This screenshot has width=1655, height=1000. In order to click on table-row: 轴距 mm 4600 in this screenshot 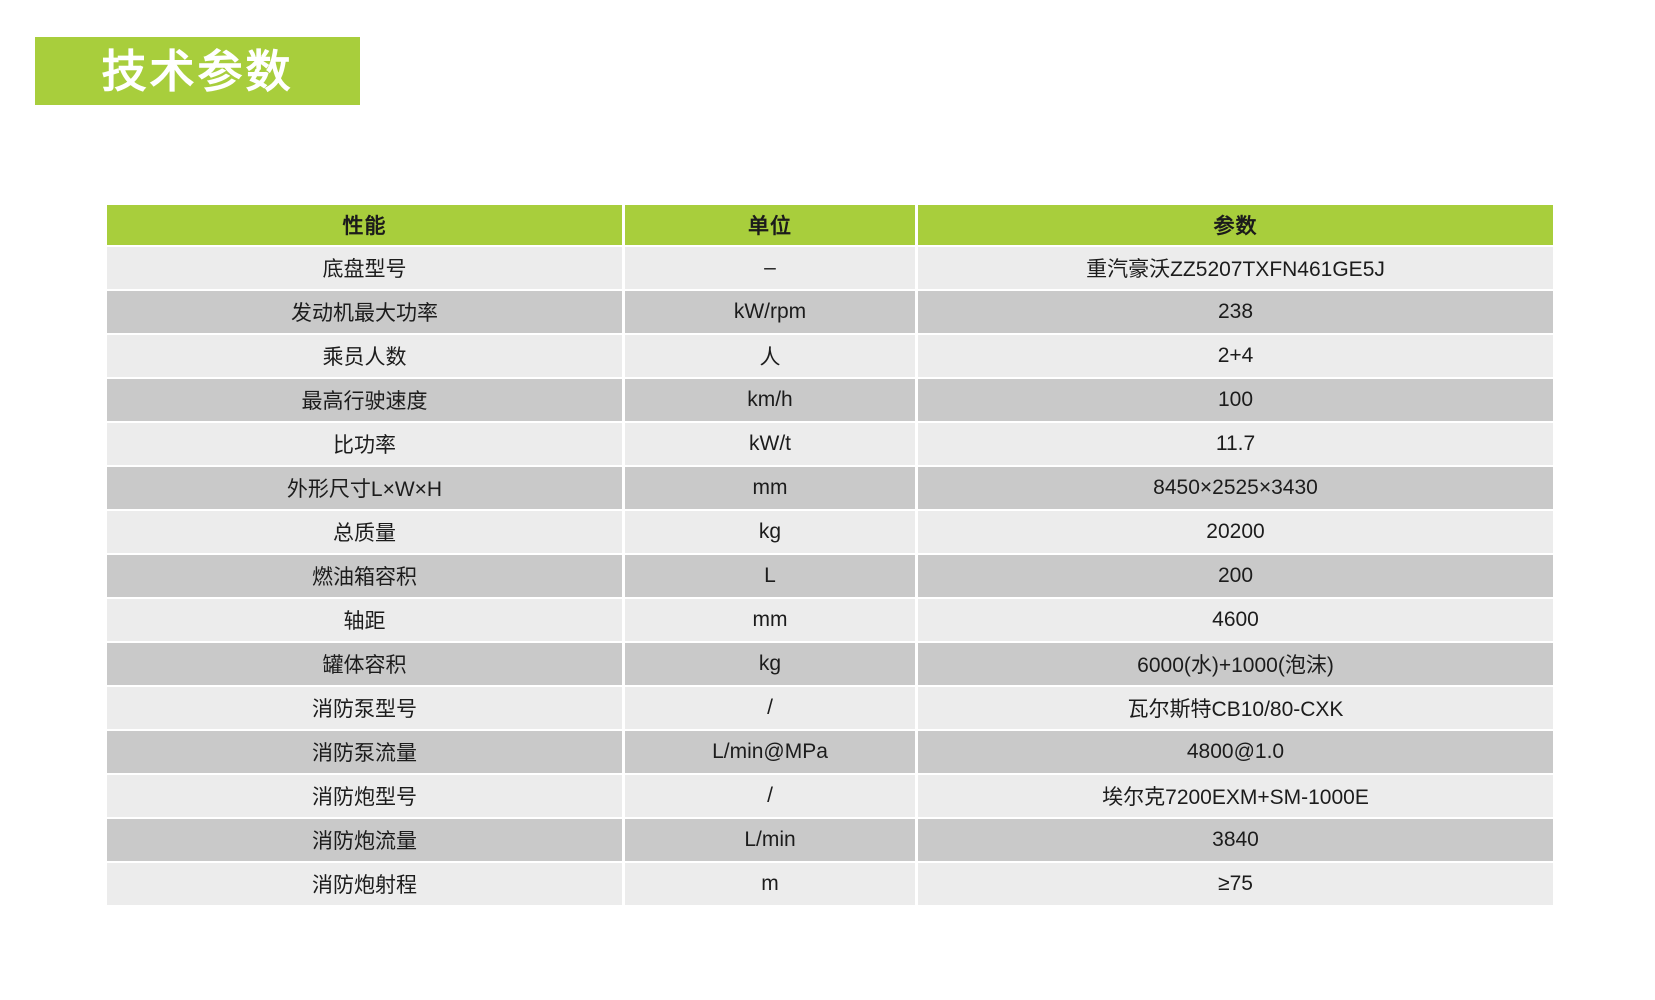, I will do `click(830, 620)`.